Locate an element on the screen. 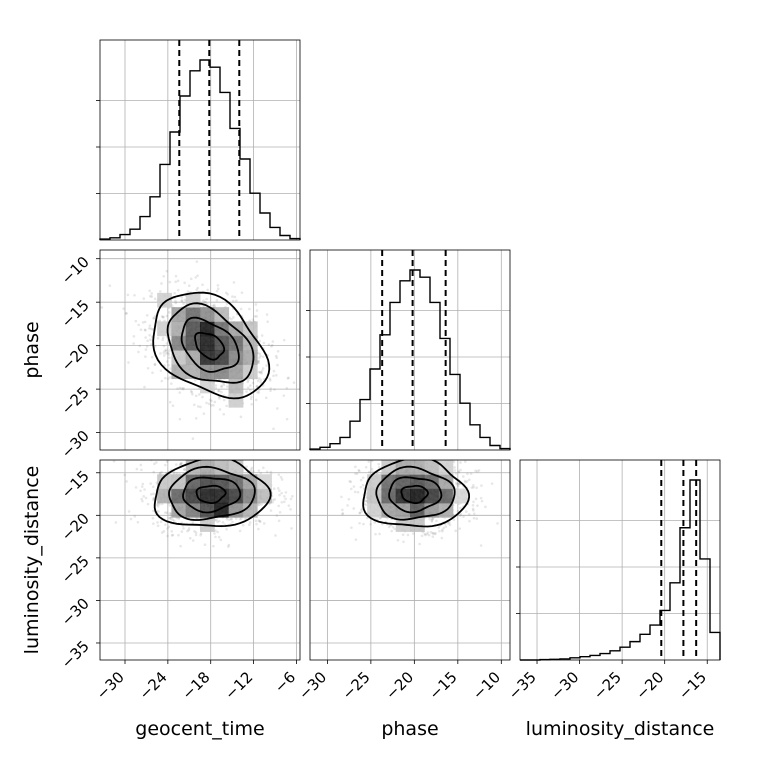 Image resolution: width=760 pixels, height=760 pixels. y-tick-label: −30 is located at coordinates (75, 444).